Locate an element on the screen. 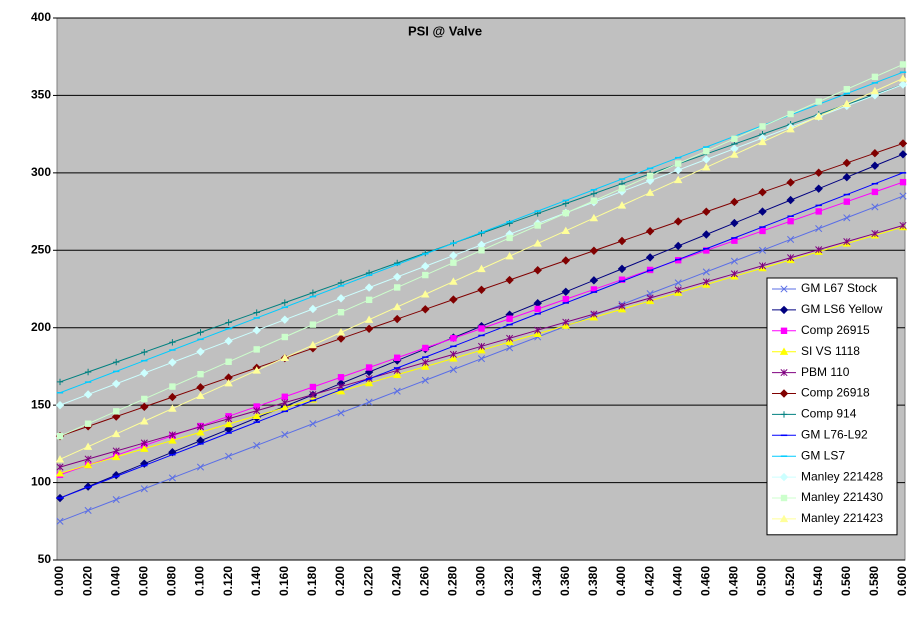  y-tick-label: 400 is located at coordinates (41, 17).